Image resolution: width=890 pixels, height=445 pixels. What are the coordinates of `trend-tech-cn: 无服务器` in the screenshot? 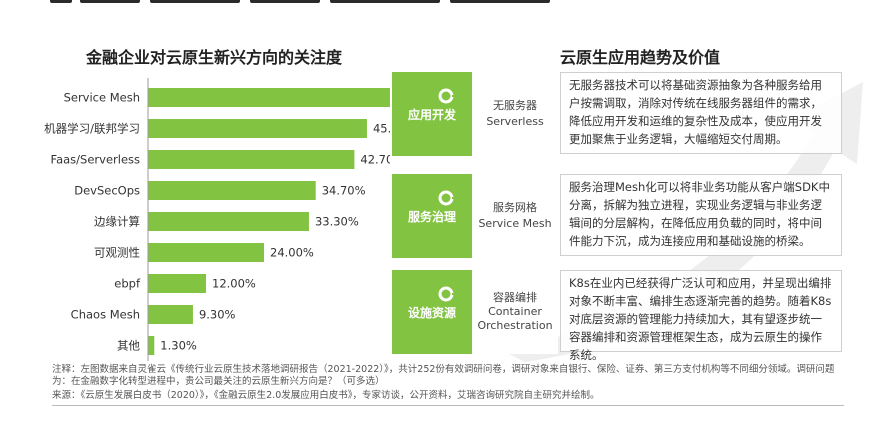 It's located at (515, 105).